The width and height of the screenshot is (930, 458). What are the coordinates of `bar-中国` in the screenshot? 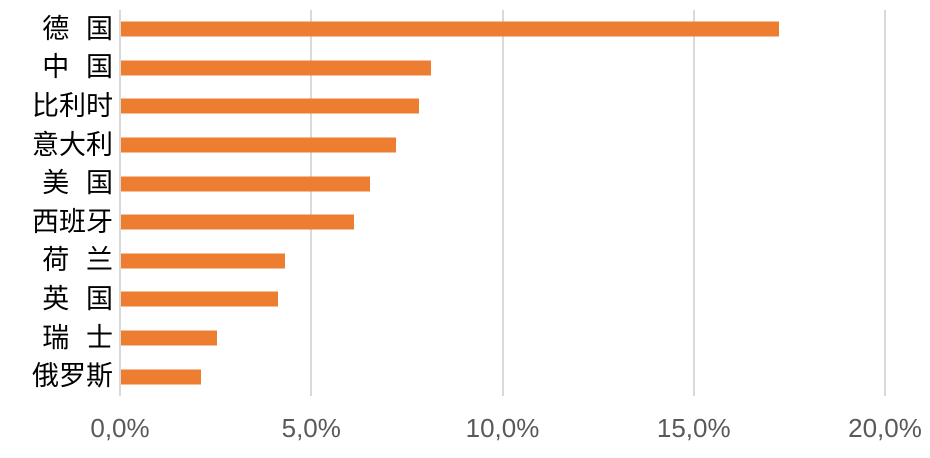 It's located at (276, 68).